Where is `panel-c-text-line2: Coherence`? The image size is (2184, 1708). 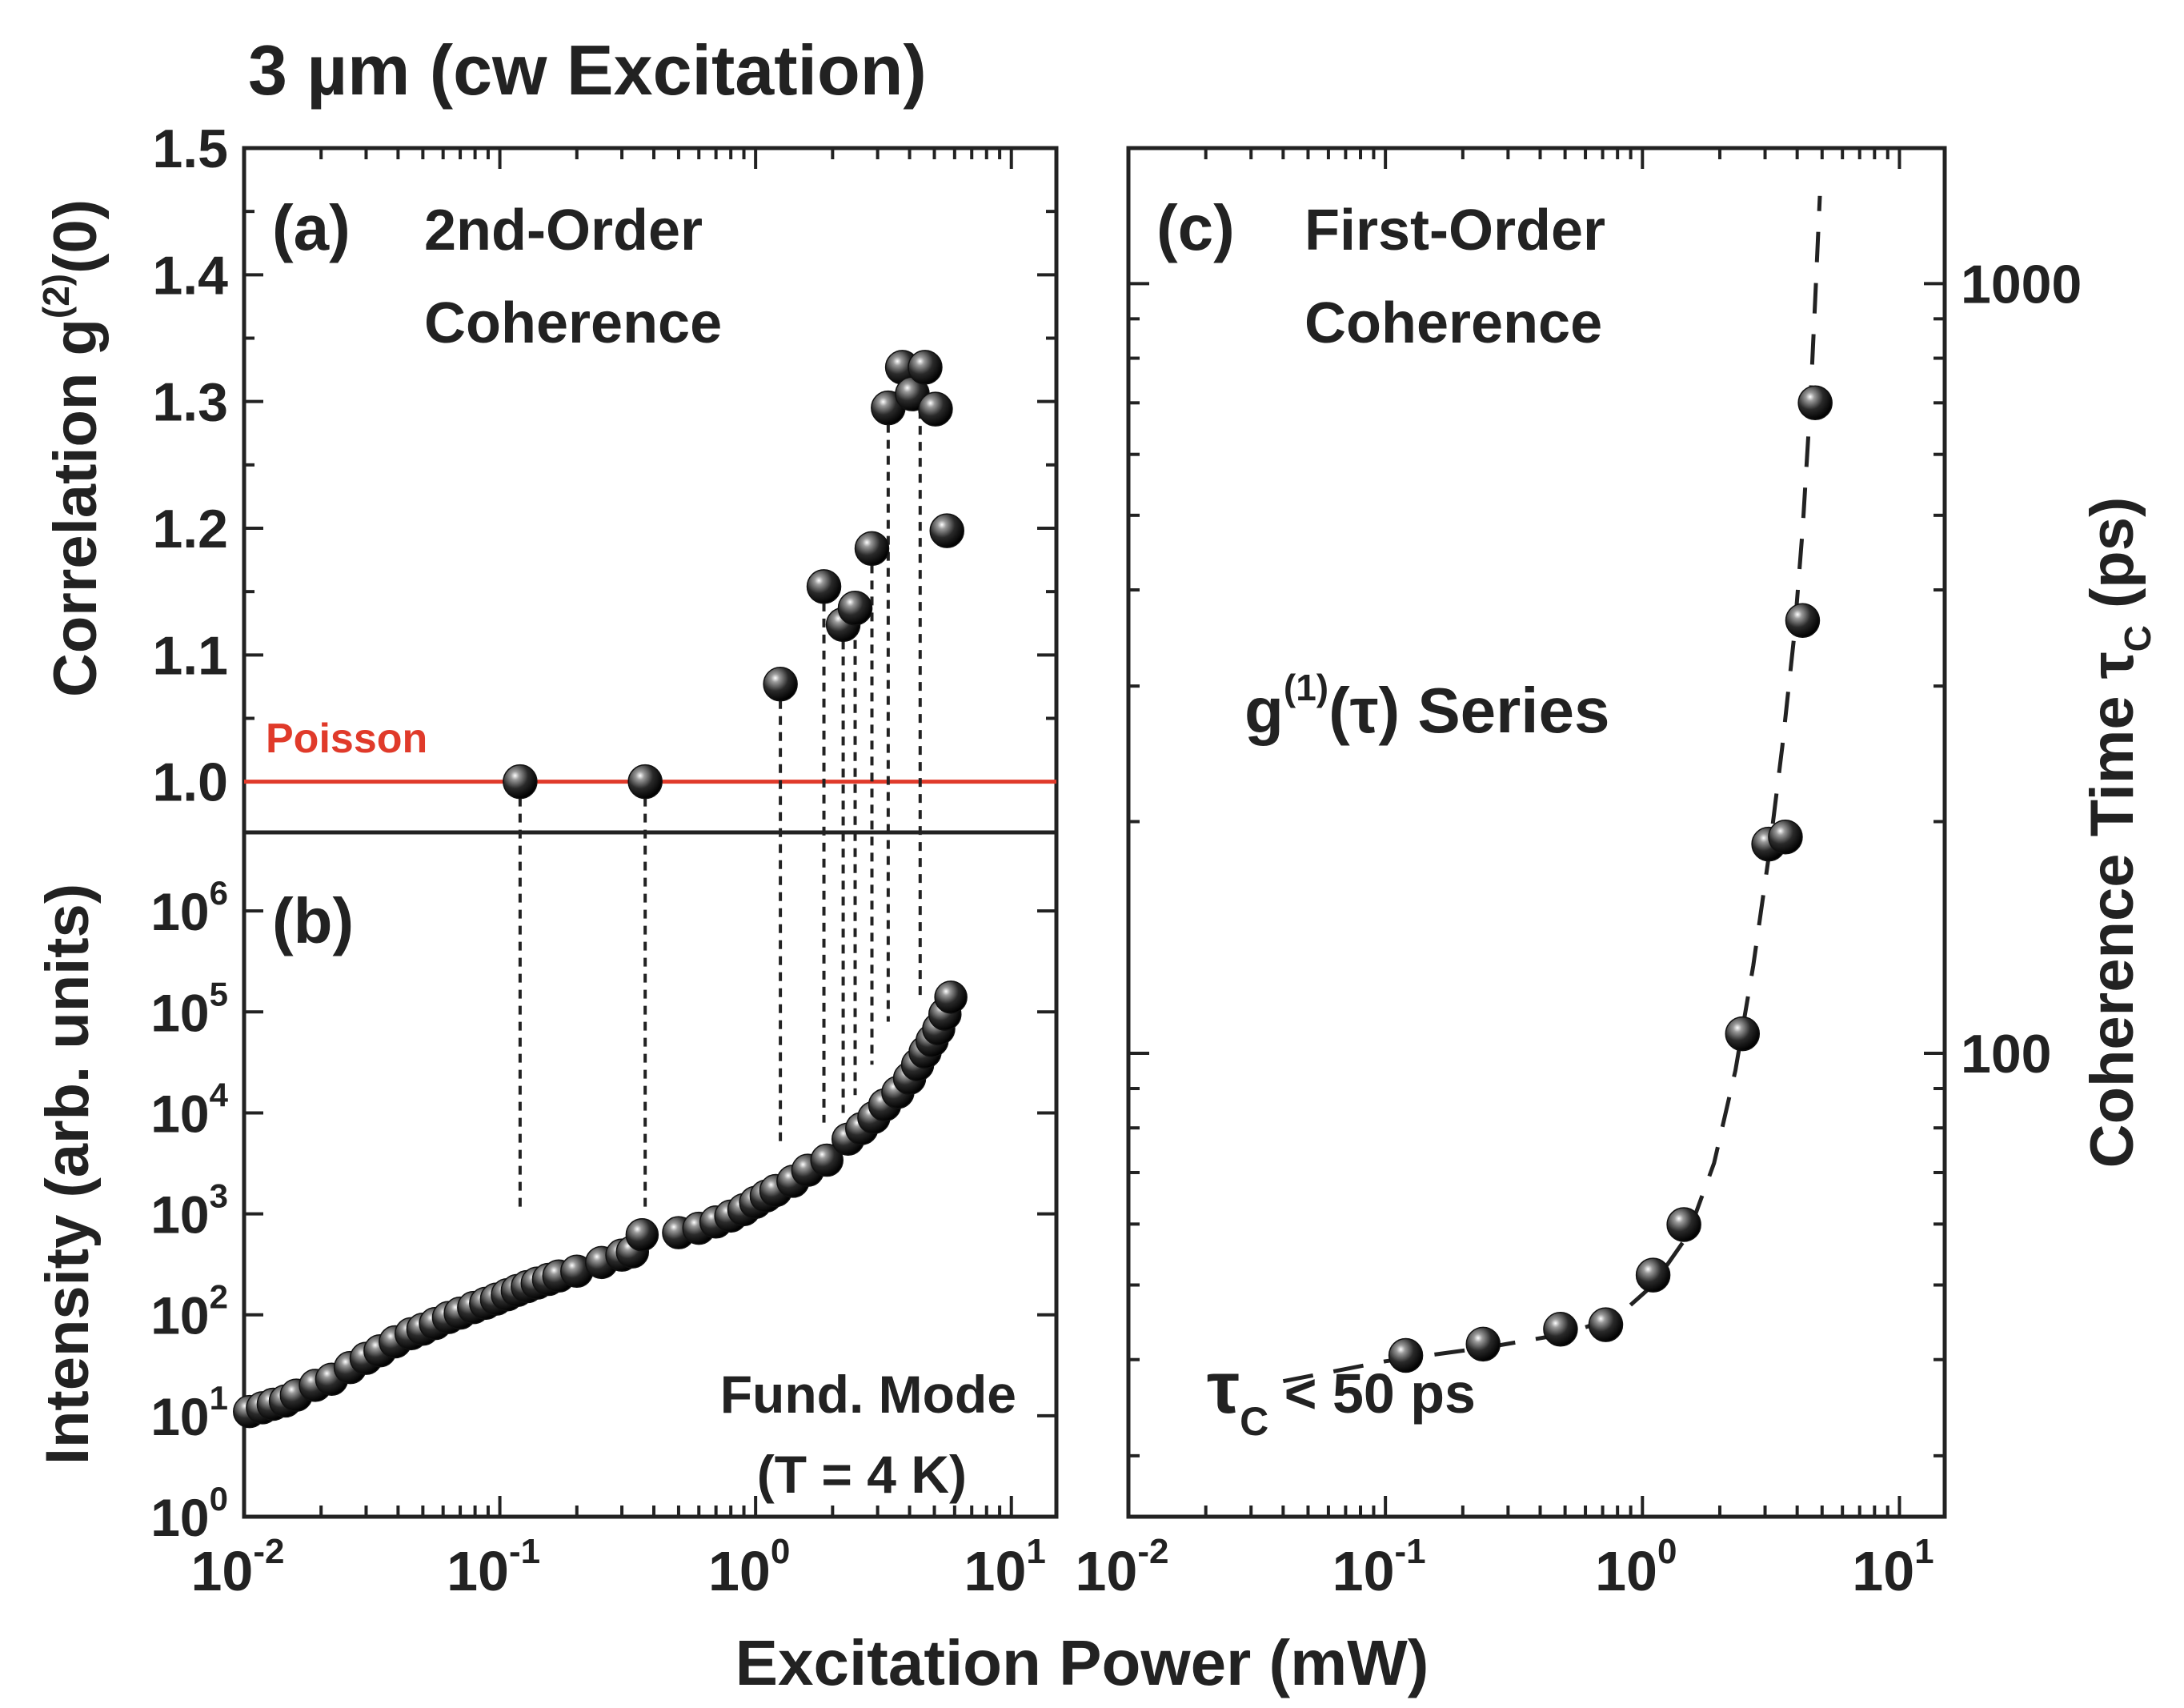 panel-c-text-line2: Coherence is located at coordinates (1453, 323).